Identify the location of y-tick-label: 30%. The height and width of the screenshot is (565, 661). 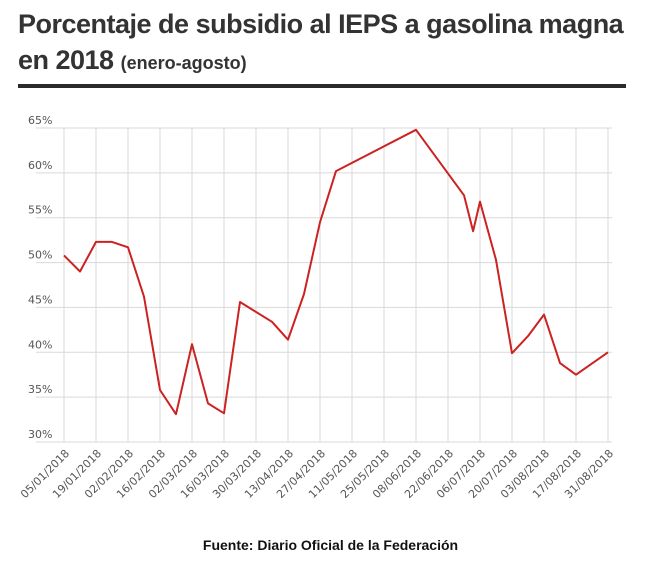
(40, 434).